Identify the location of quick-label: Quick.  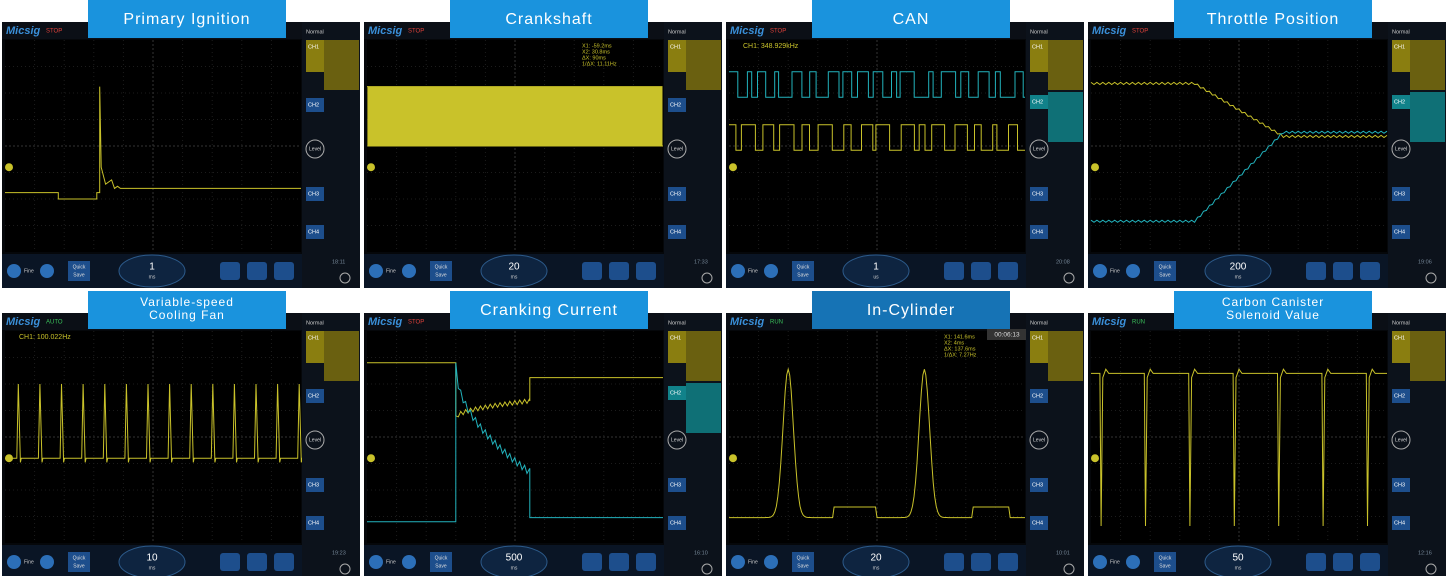
(803, 267).